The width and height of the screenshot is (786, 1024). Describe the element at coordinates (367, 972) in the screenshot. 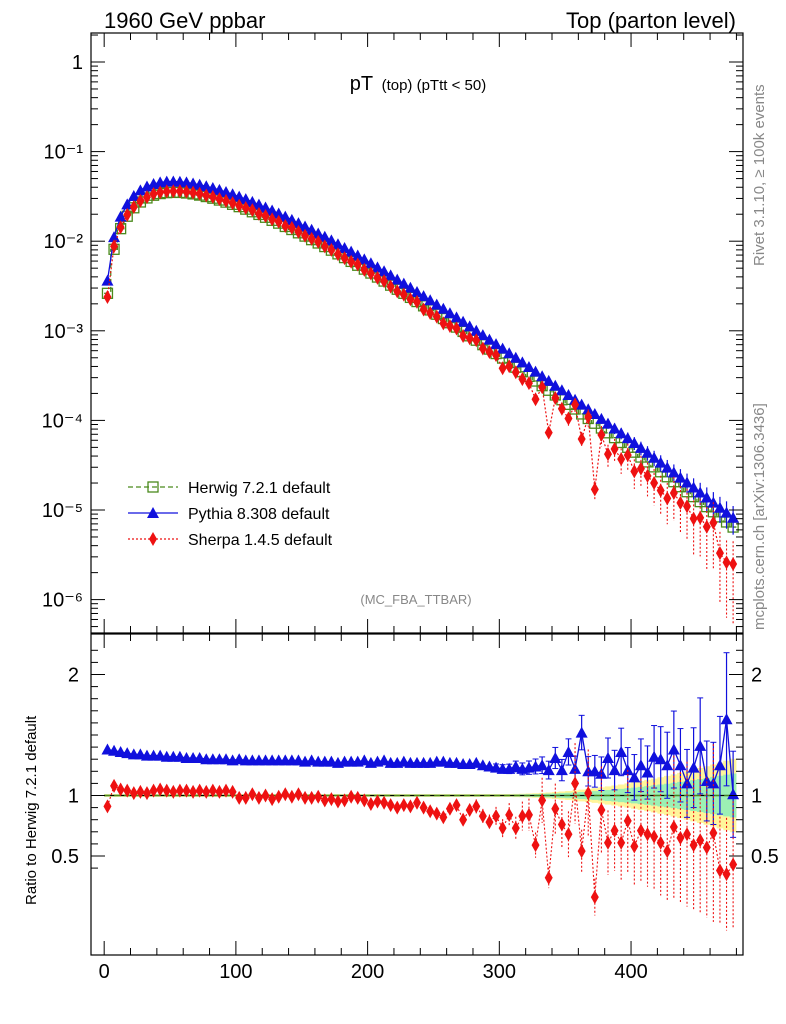

I see `x-tick-label: 200` at that location.